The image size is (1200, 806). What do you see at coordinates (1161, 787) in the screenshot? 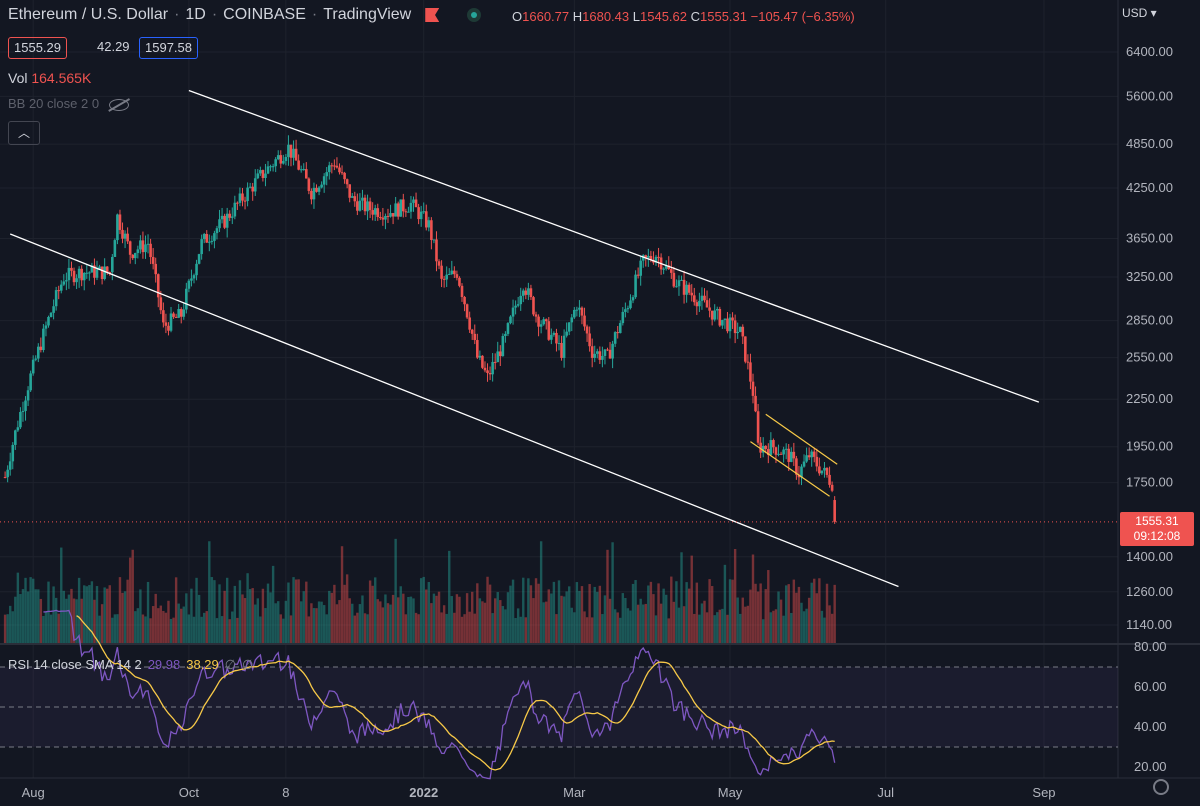
I see `gear-icon` at bounding box center [1161, 787].